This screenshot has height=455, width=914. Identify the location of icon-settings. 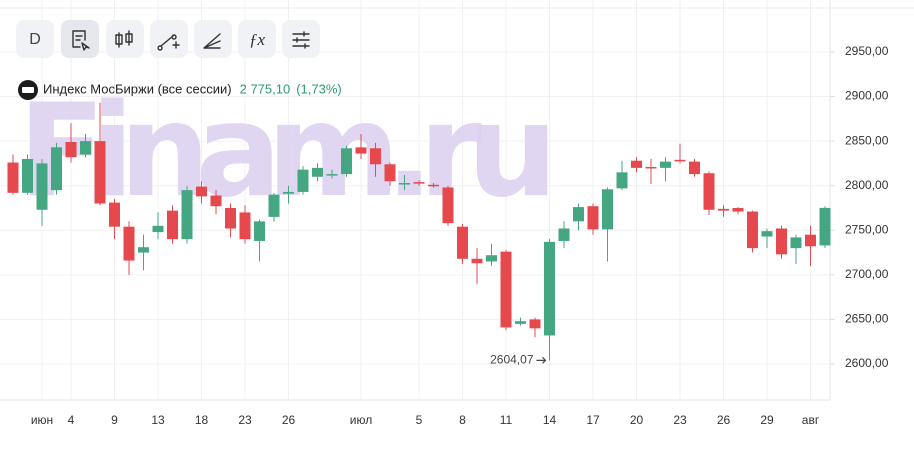
(301, 40).